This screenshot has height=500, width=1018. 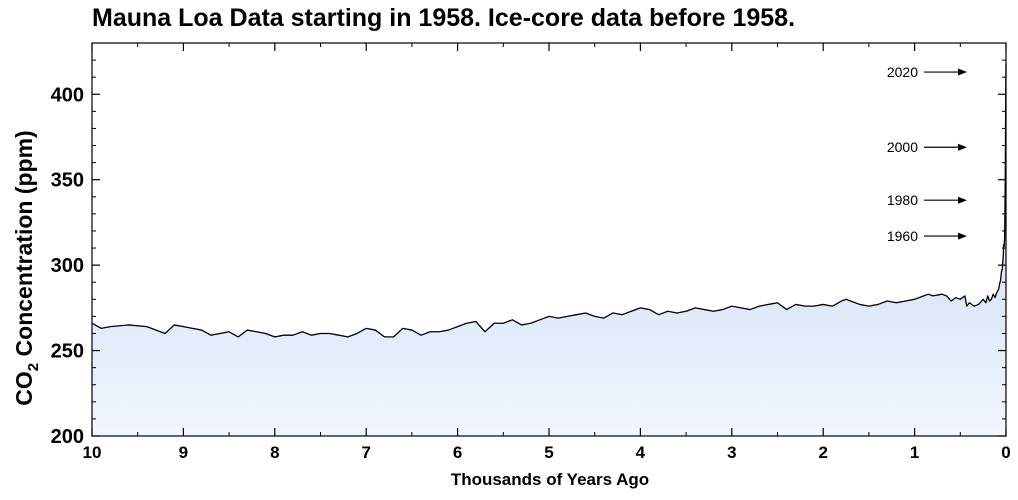 What do you see at coordinates (457, 452) in the screenshot?
I see `x-tick-label: 6` at bounding box center [457, 452].